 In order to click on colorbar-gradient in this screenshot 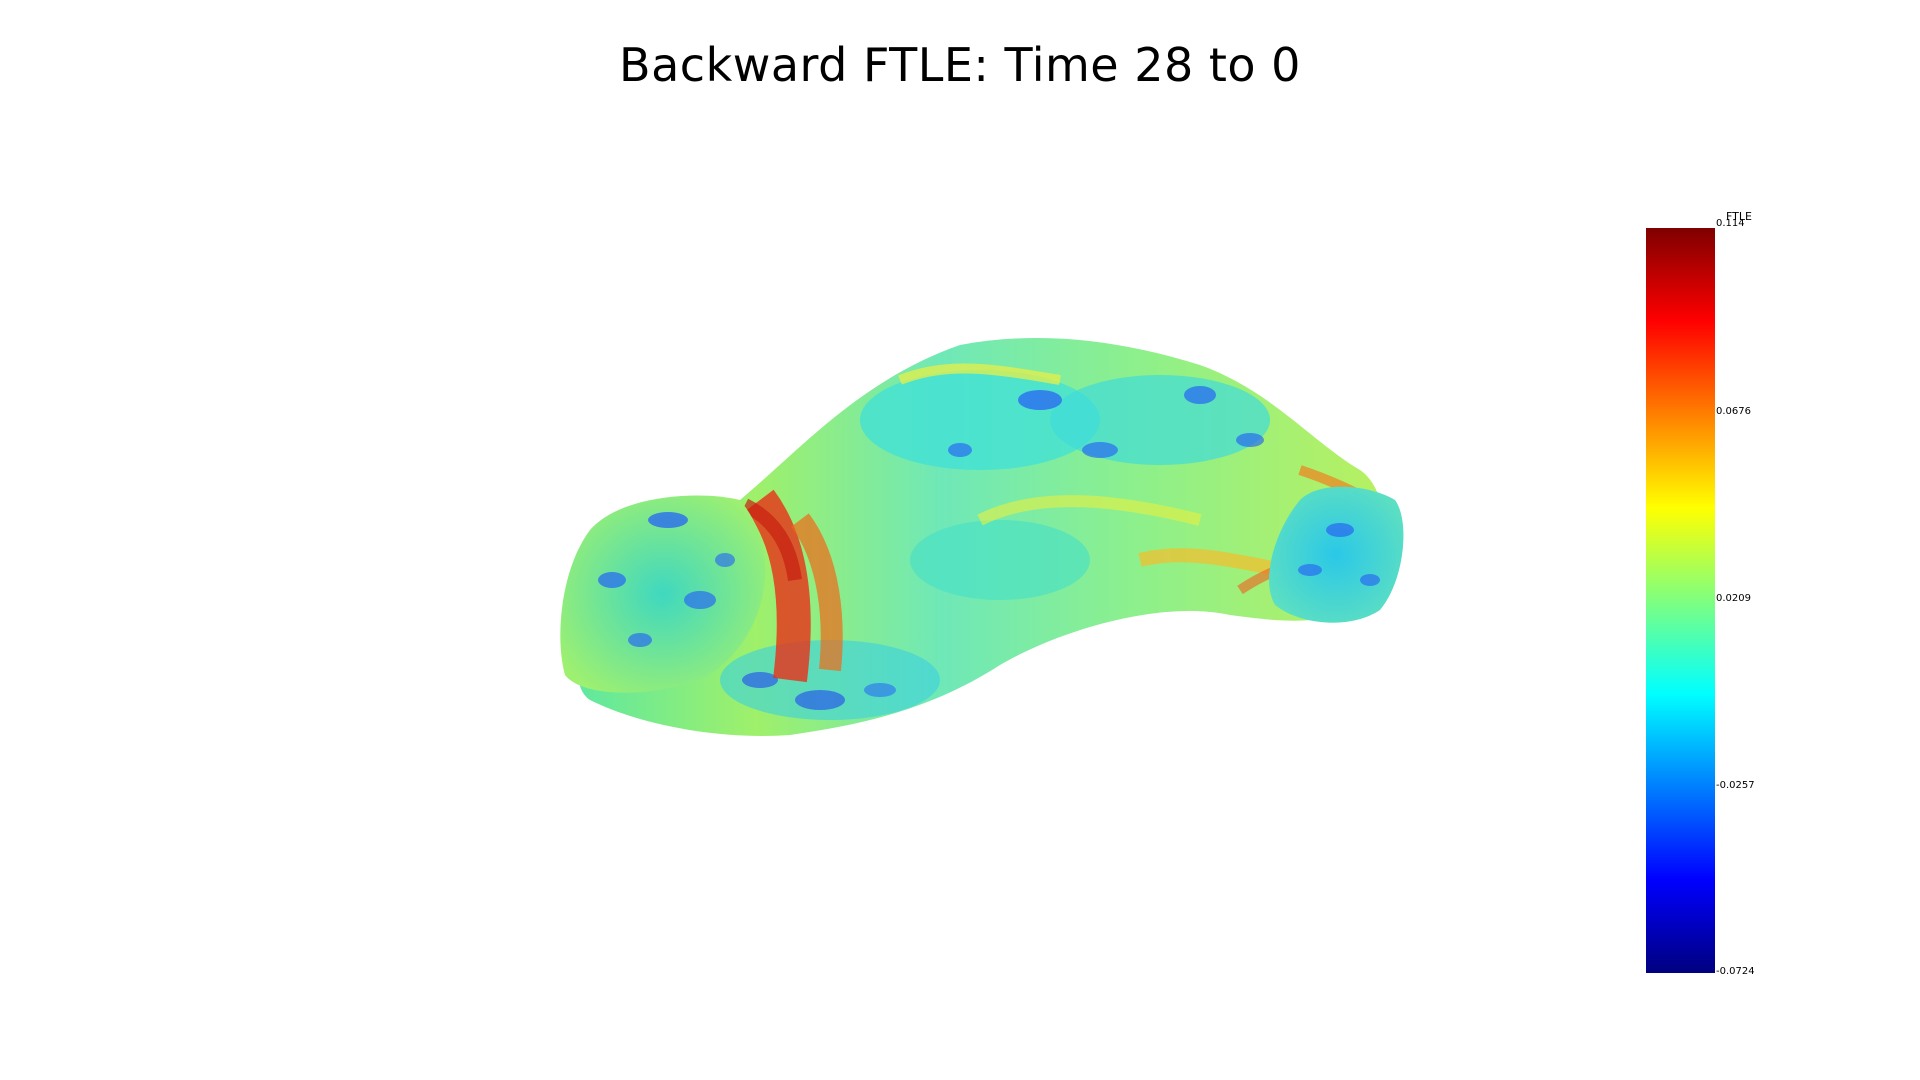, I will do `click(1680, 600)`.